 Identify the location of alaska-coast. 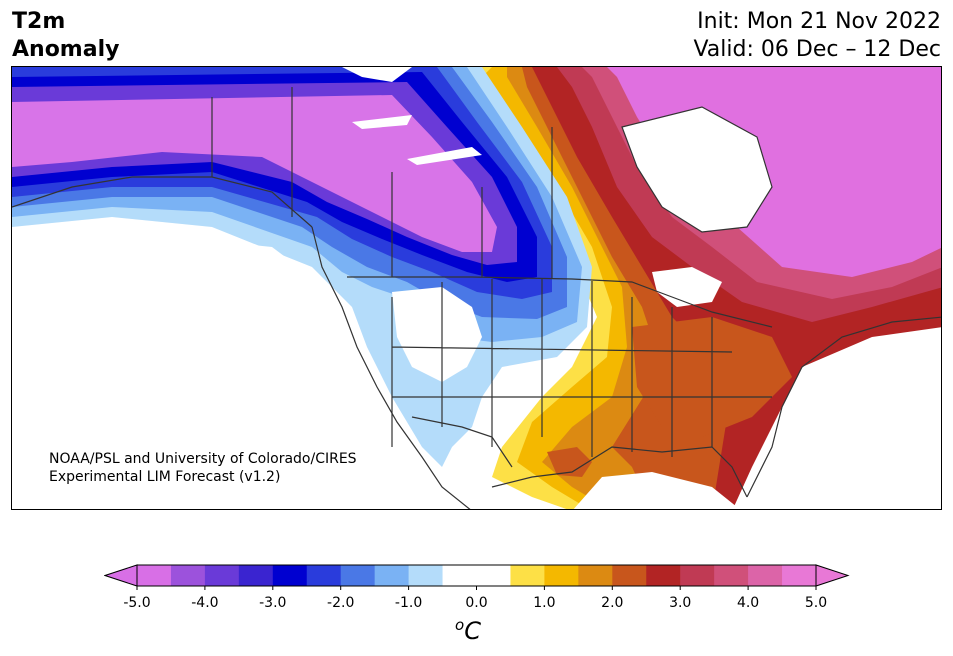
(162, 202).